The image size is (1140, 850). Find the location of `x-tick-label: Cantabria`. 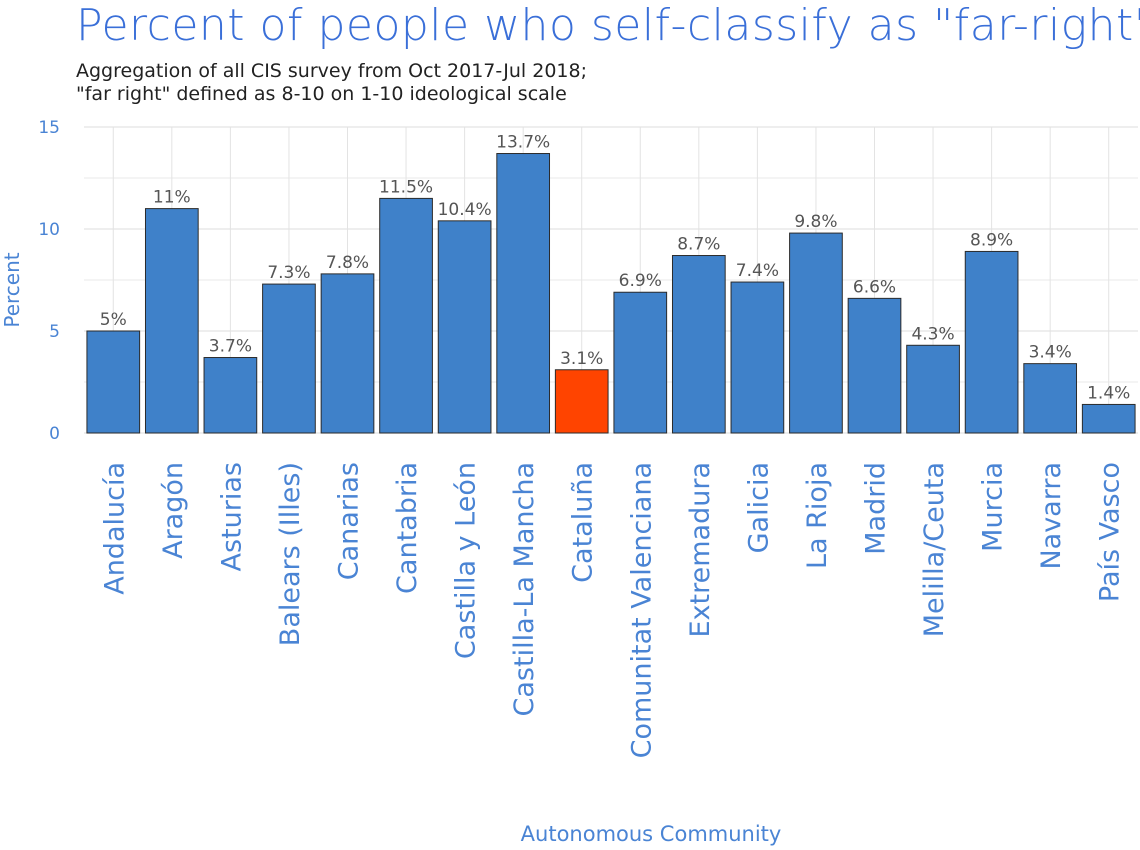

x-tick-label: Cantabria is located at coordinates (407, 528).